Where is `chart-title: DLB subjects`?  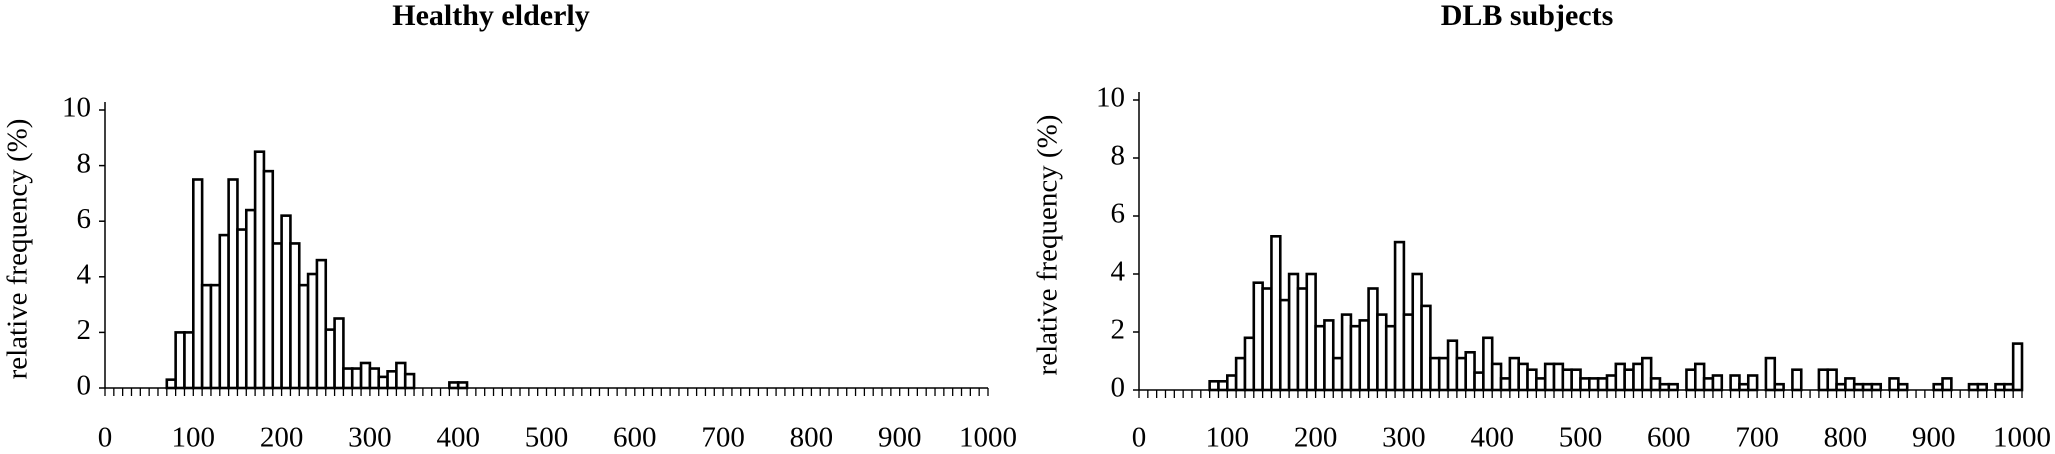
chart-title: DLB subjects is located at coordinates (1527, 16).